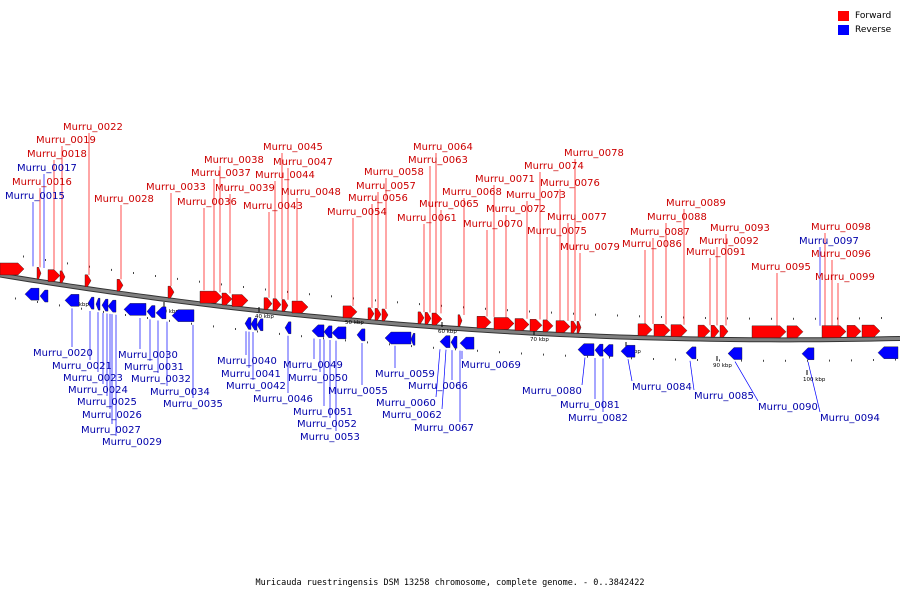  I want to click on forward-gene-label: Murru_0079, so click(590, 247).